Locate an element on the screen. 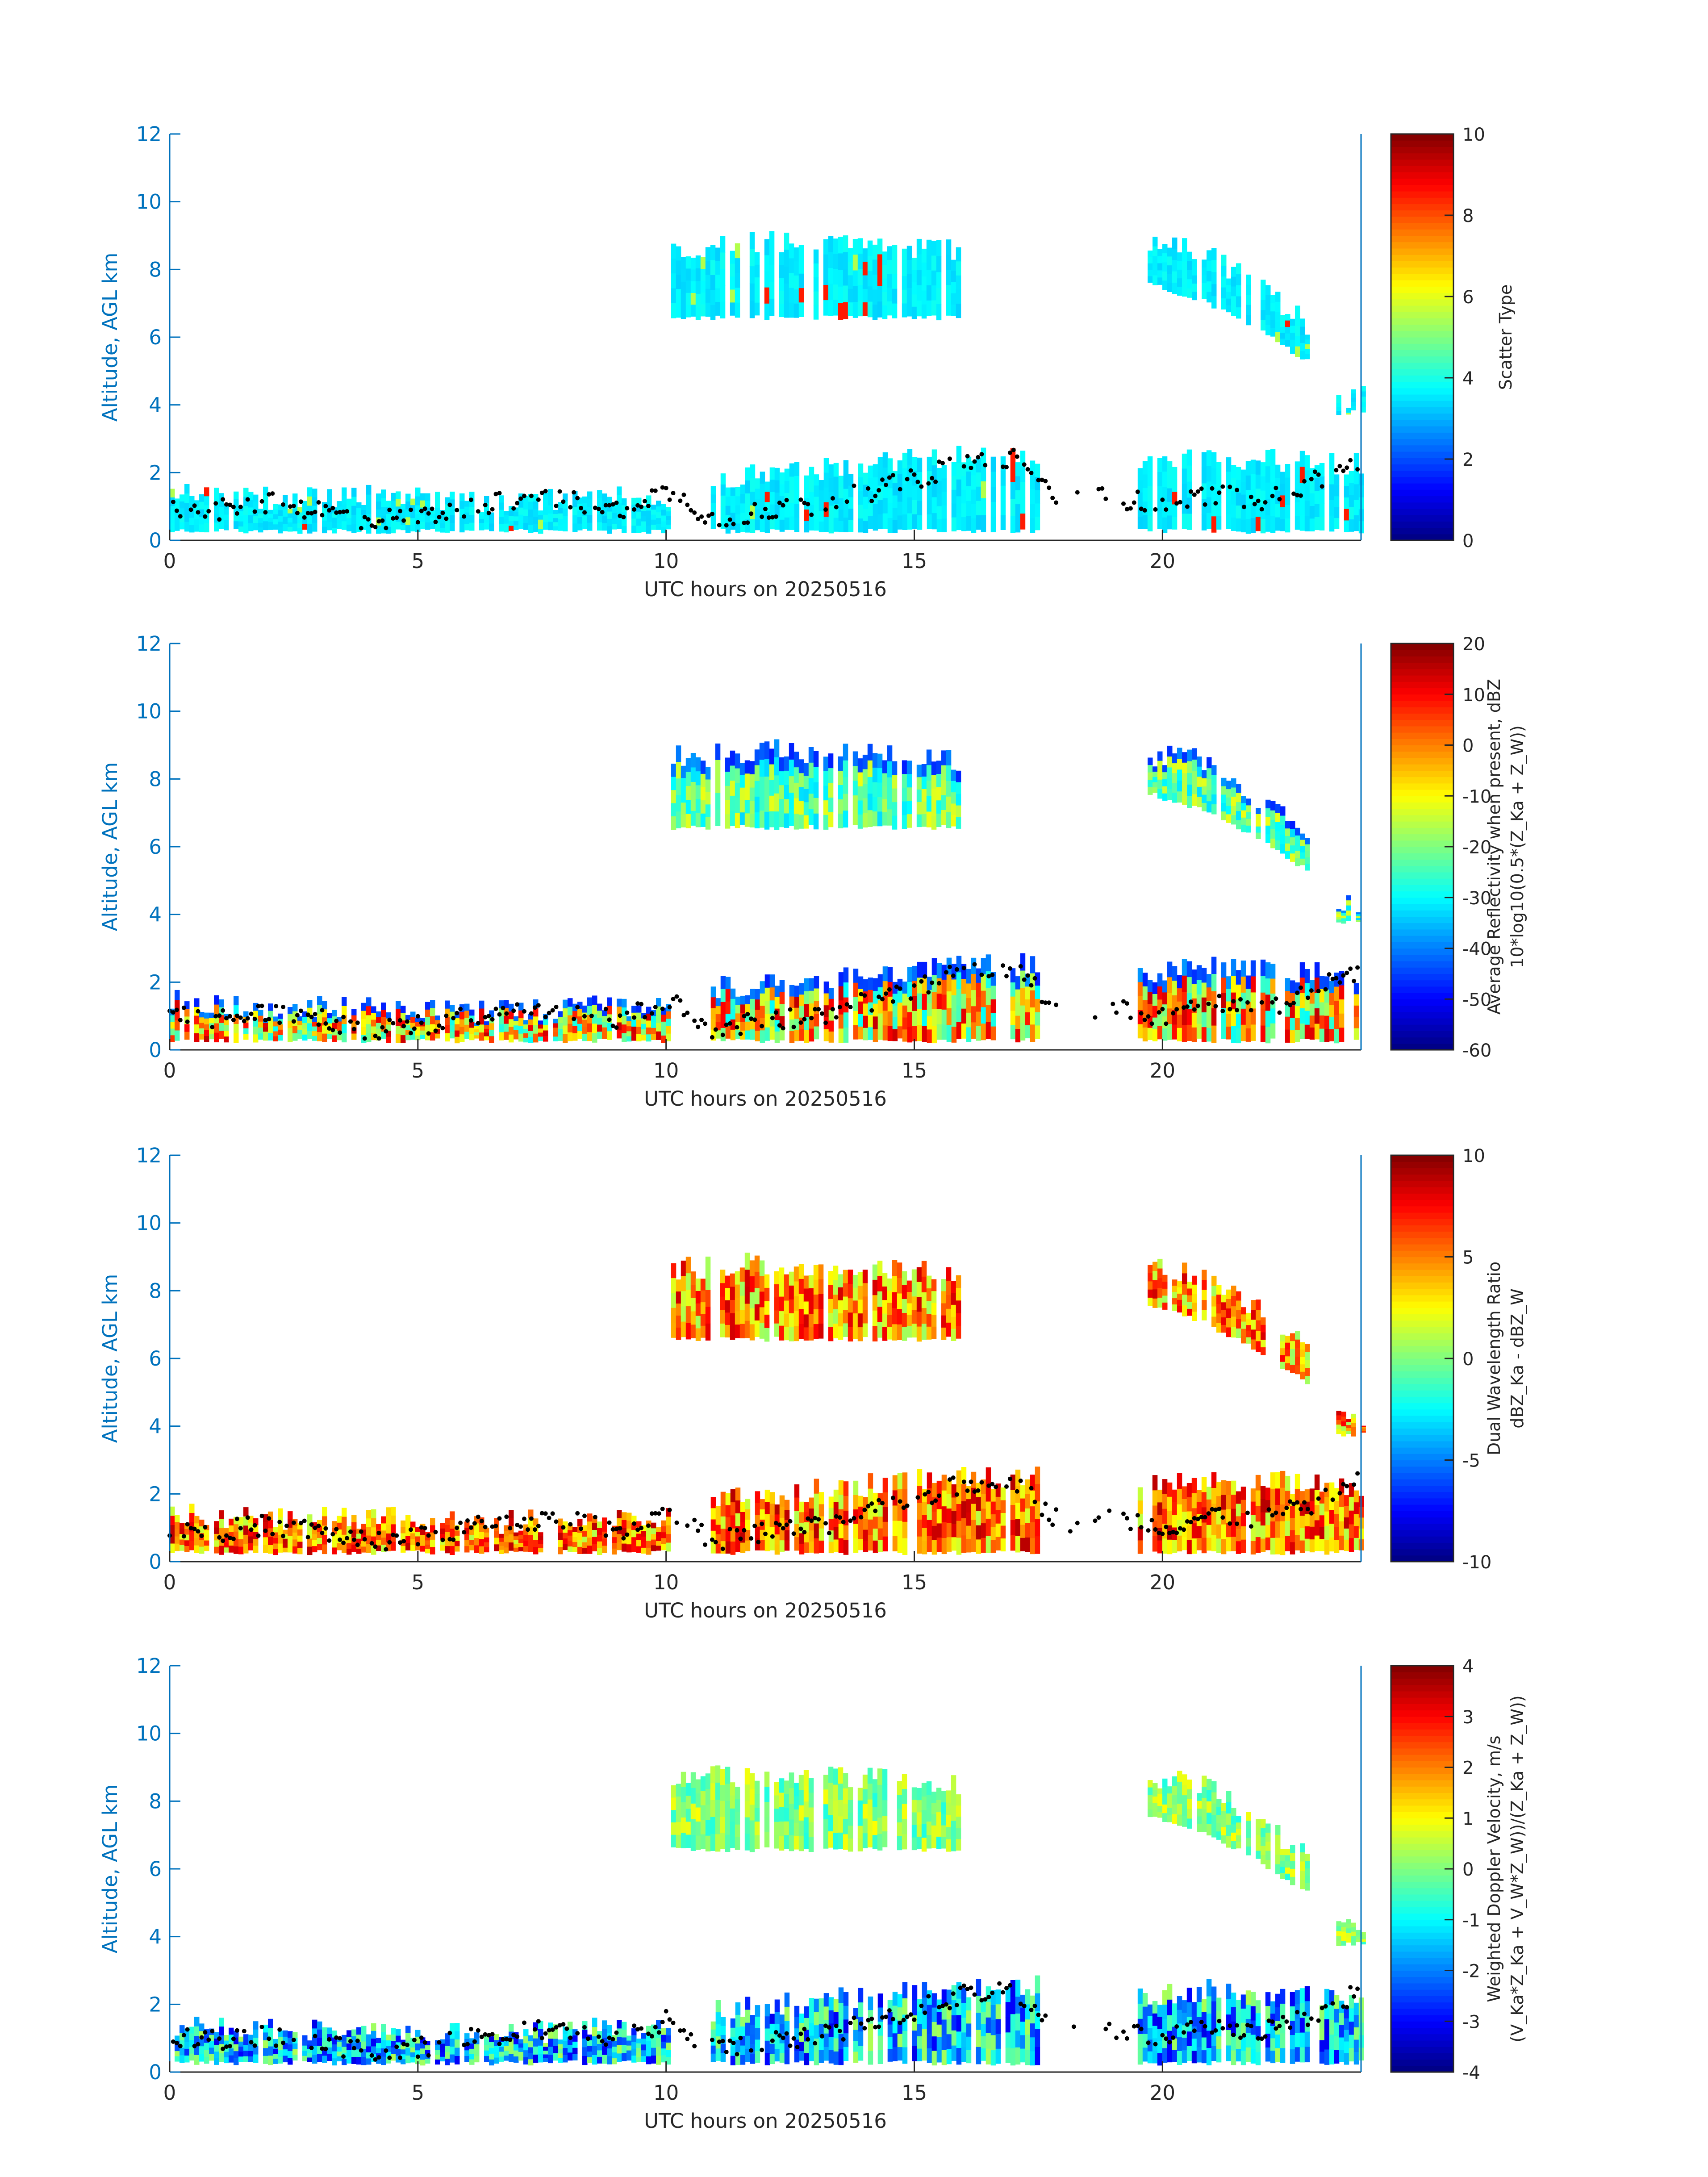 This screenshot has height=2177, width=1708. colorbar-swatch is located at coordinates (1422, 454).